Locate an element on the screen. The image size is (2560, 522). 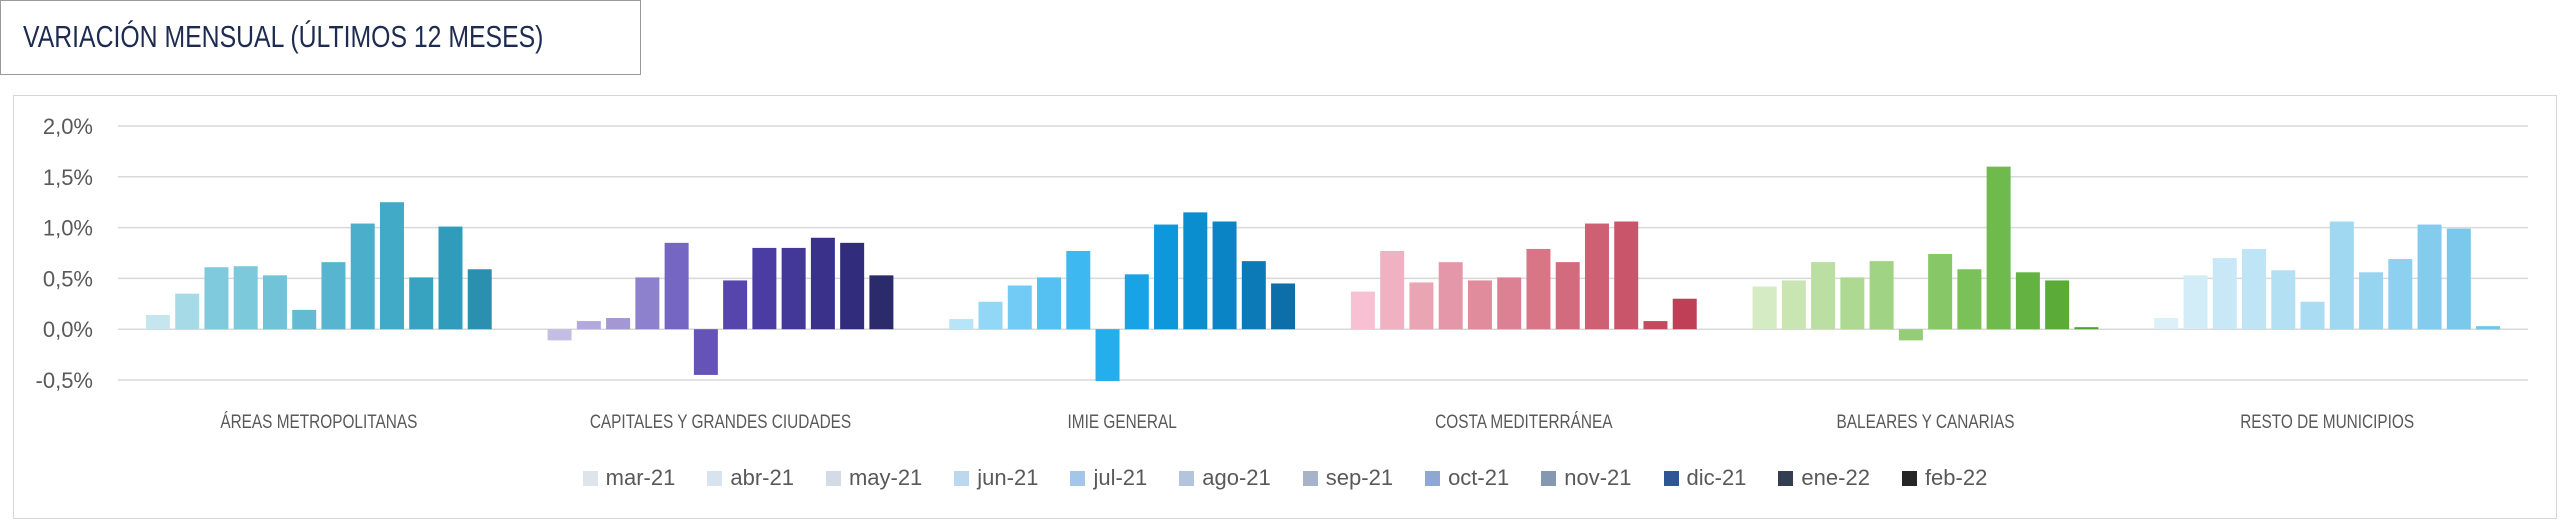
category-label: BALEARES Y CANARIAS is located at coordinates (1926, 421).